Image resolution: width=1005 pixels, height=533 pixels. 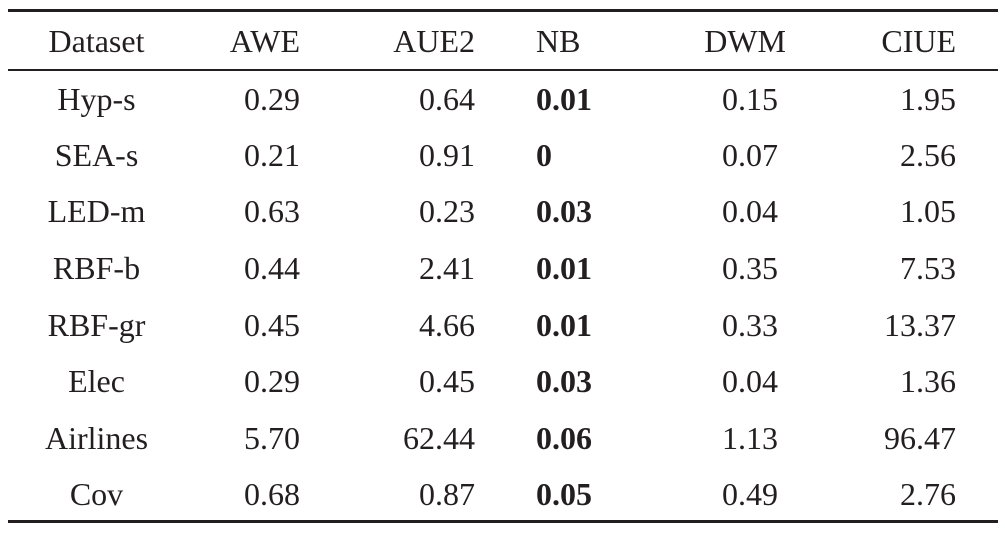 I want to click on cell-dataset: RBF-b, so click(x=96, y=268).